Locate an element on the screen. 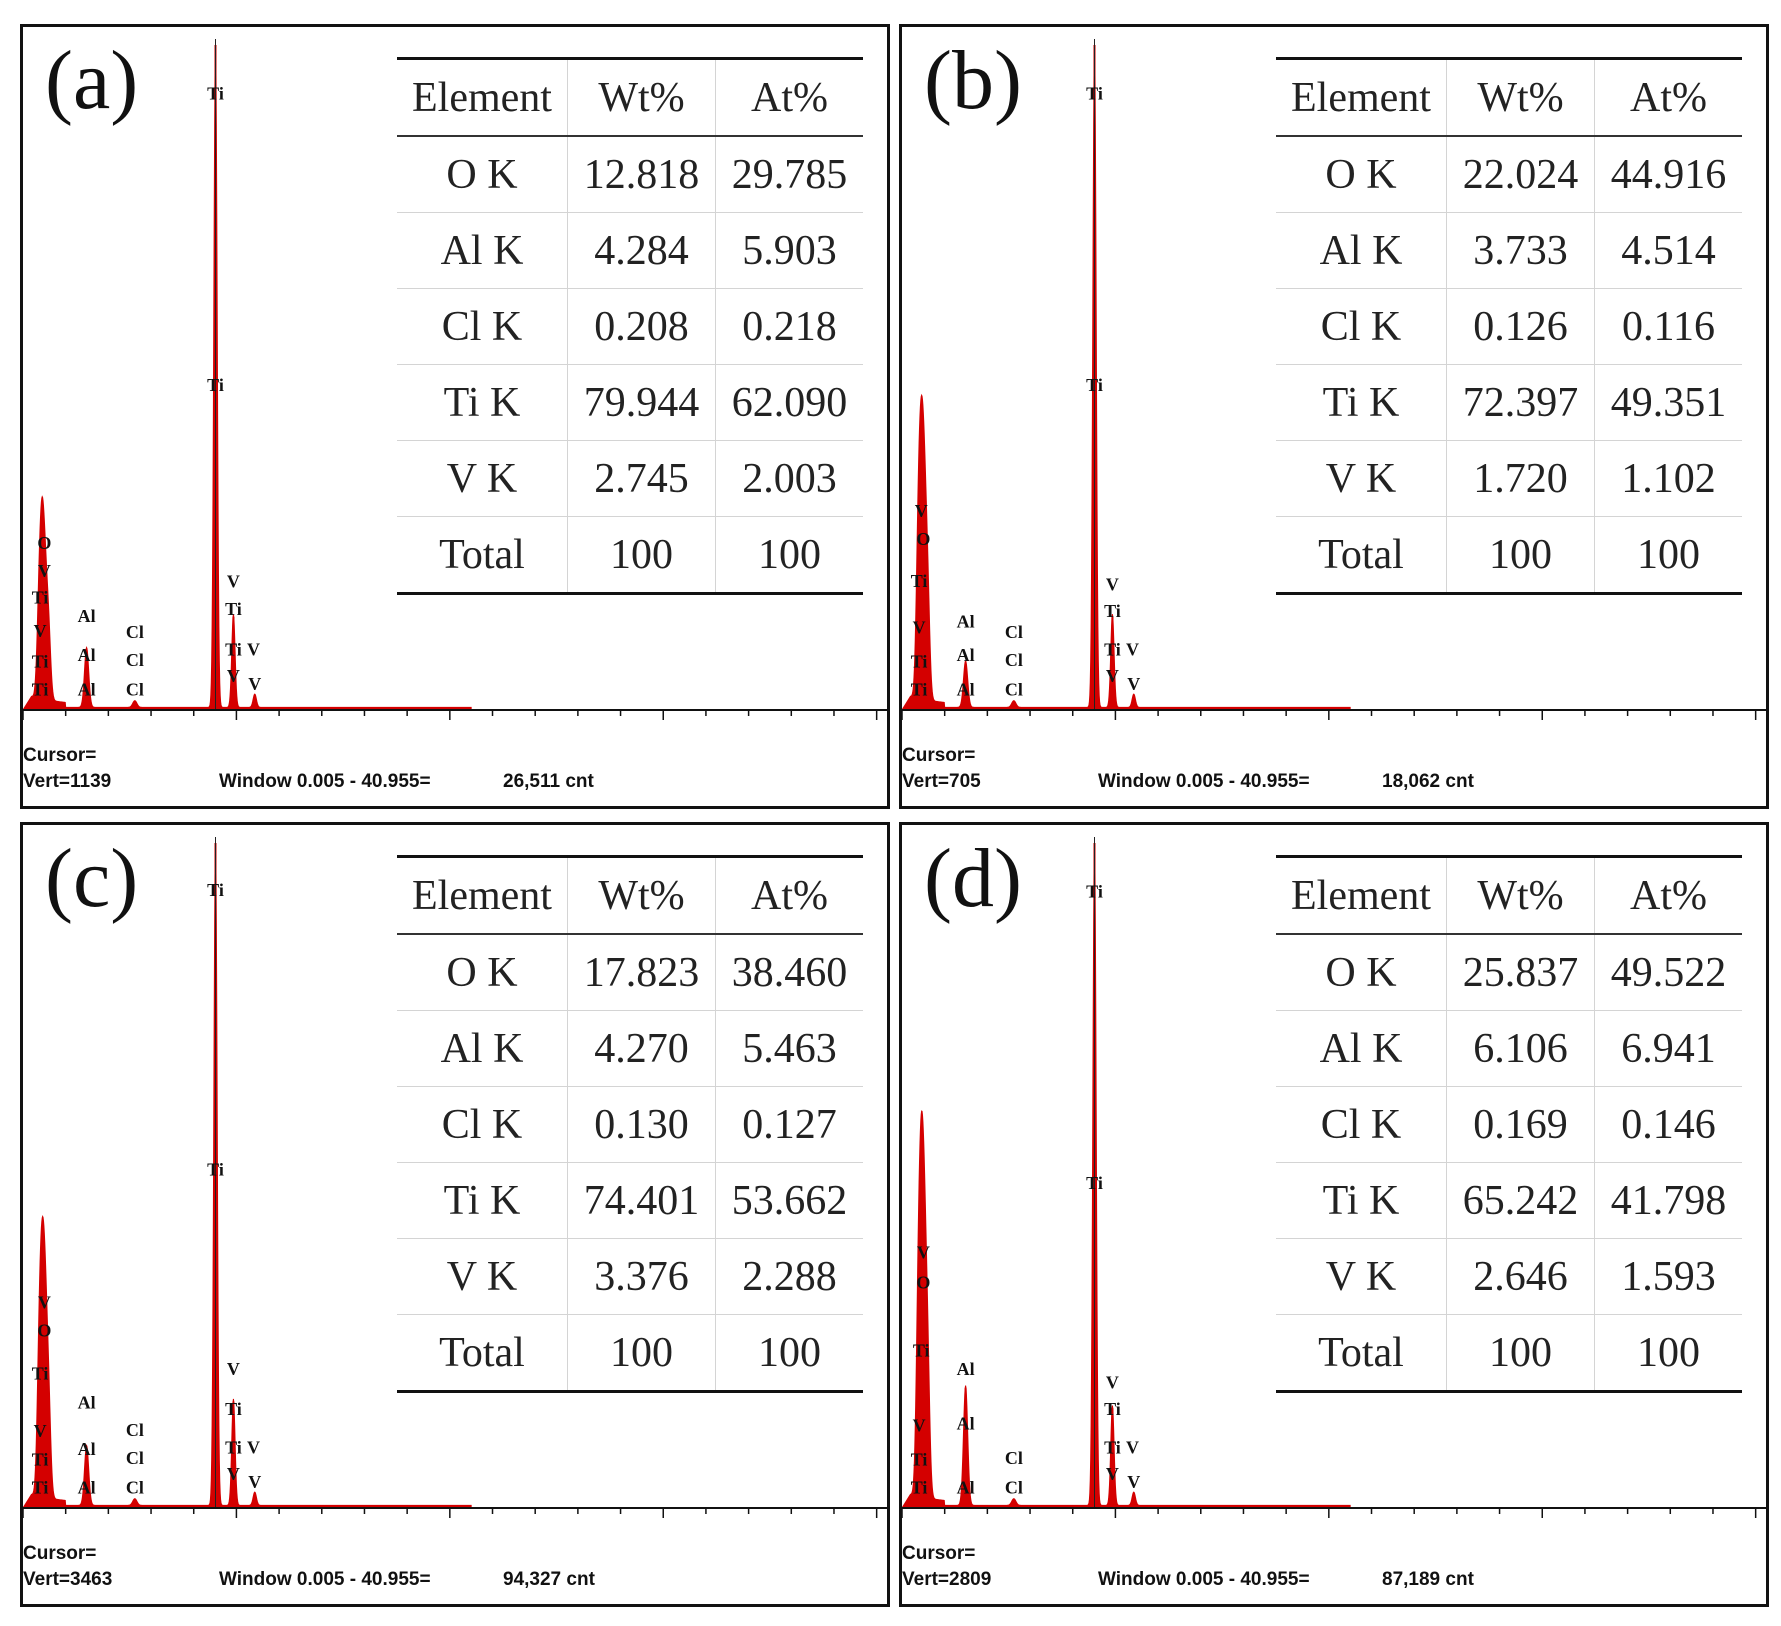  table-cell: 49.351 is located at coordinates (1668, 402).